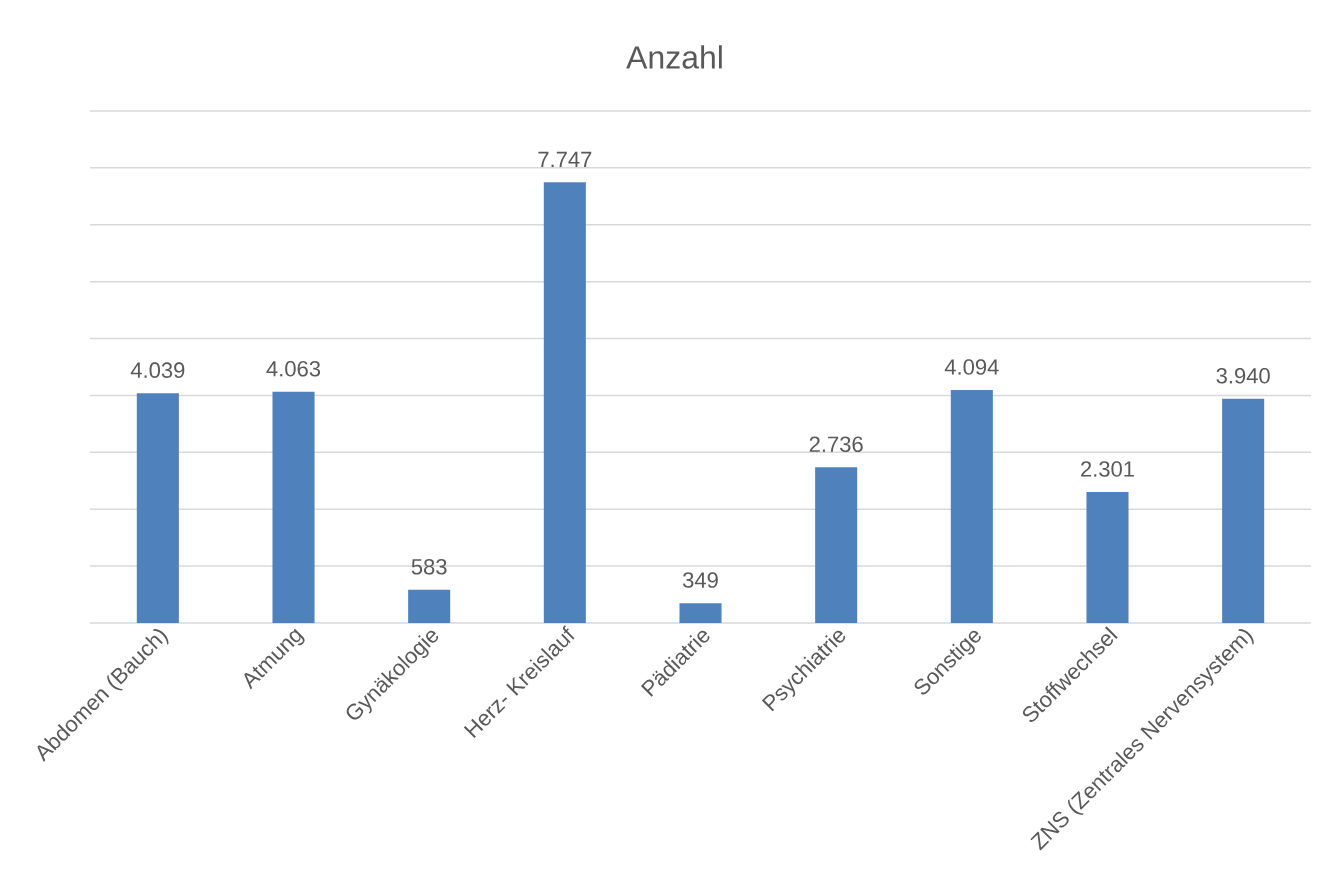 This screenshot has height=877, width=1331. I want to click on chart-title: Anzahl, so click(674, 57).